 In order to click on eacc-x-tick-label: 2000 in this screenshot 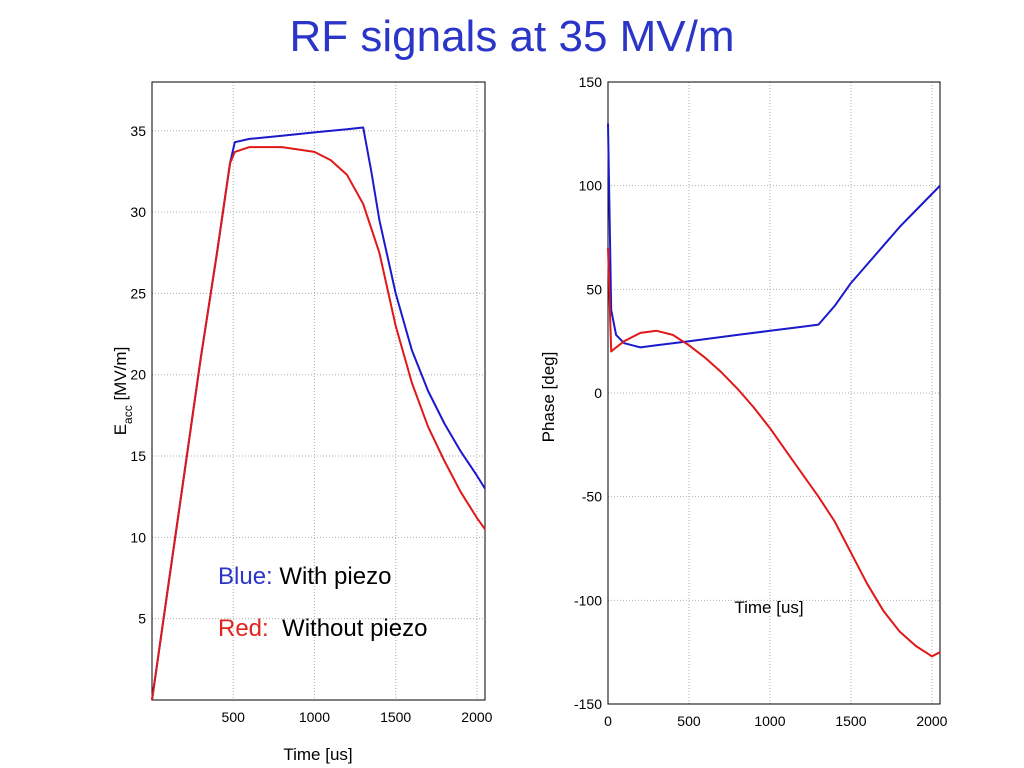, I will do `click(476, 717)`.